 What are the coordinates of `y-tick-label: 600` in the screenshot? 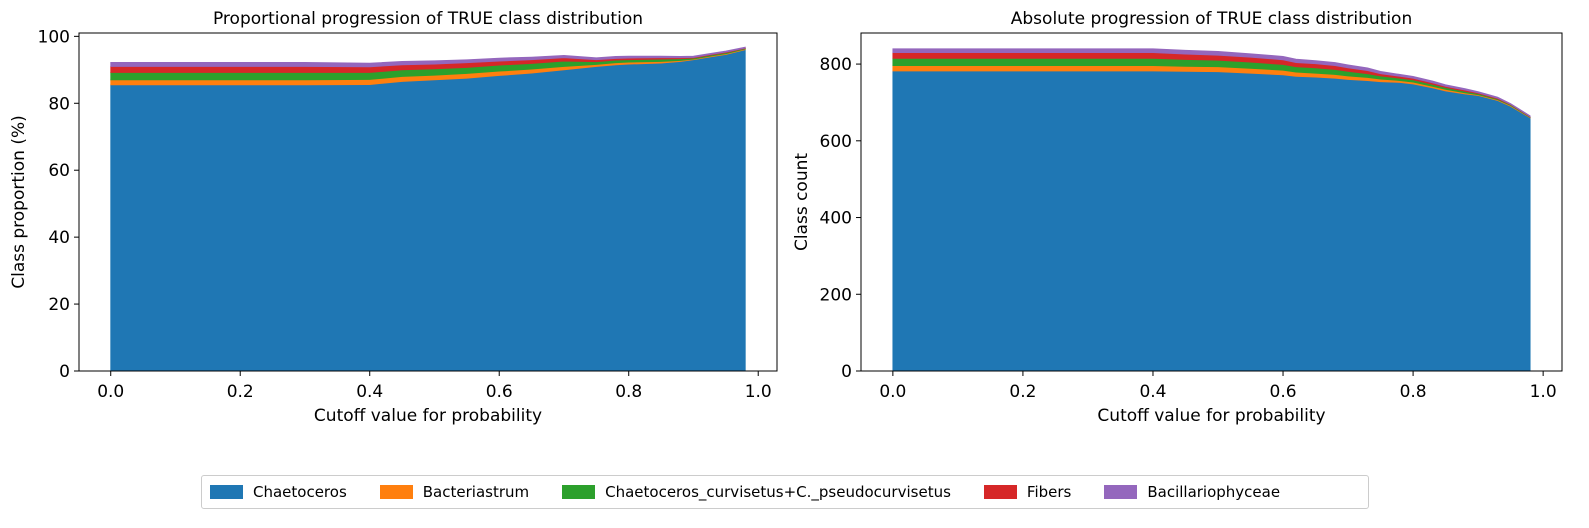 It's located at (836, 142).